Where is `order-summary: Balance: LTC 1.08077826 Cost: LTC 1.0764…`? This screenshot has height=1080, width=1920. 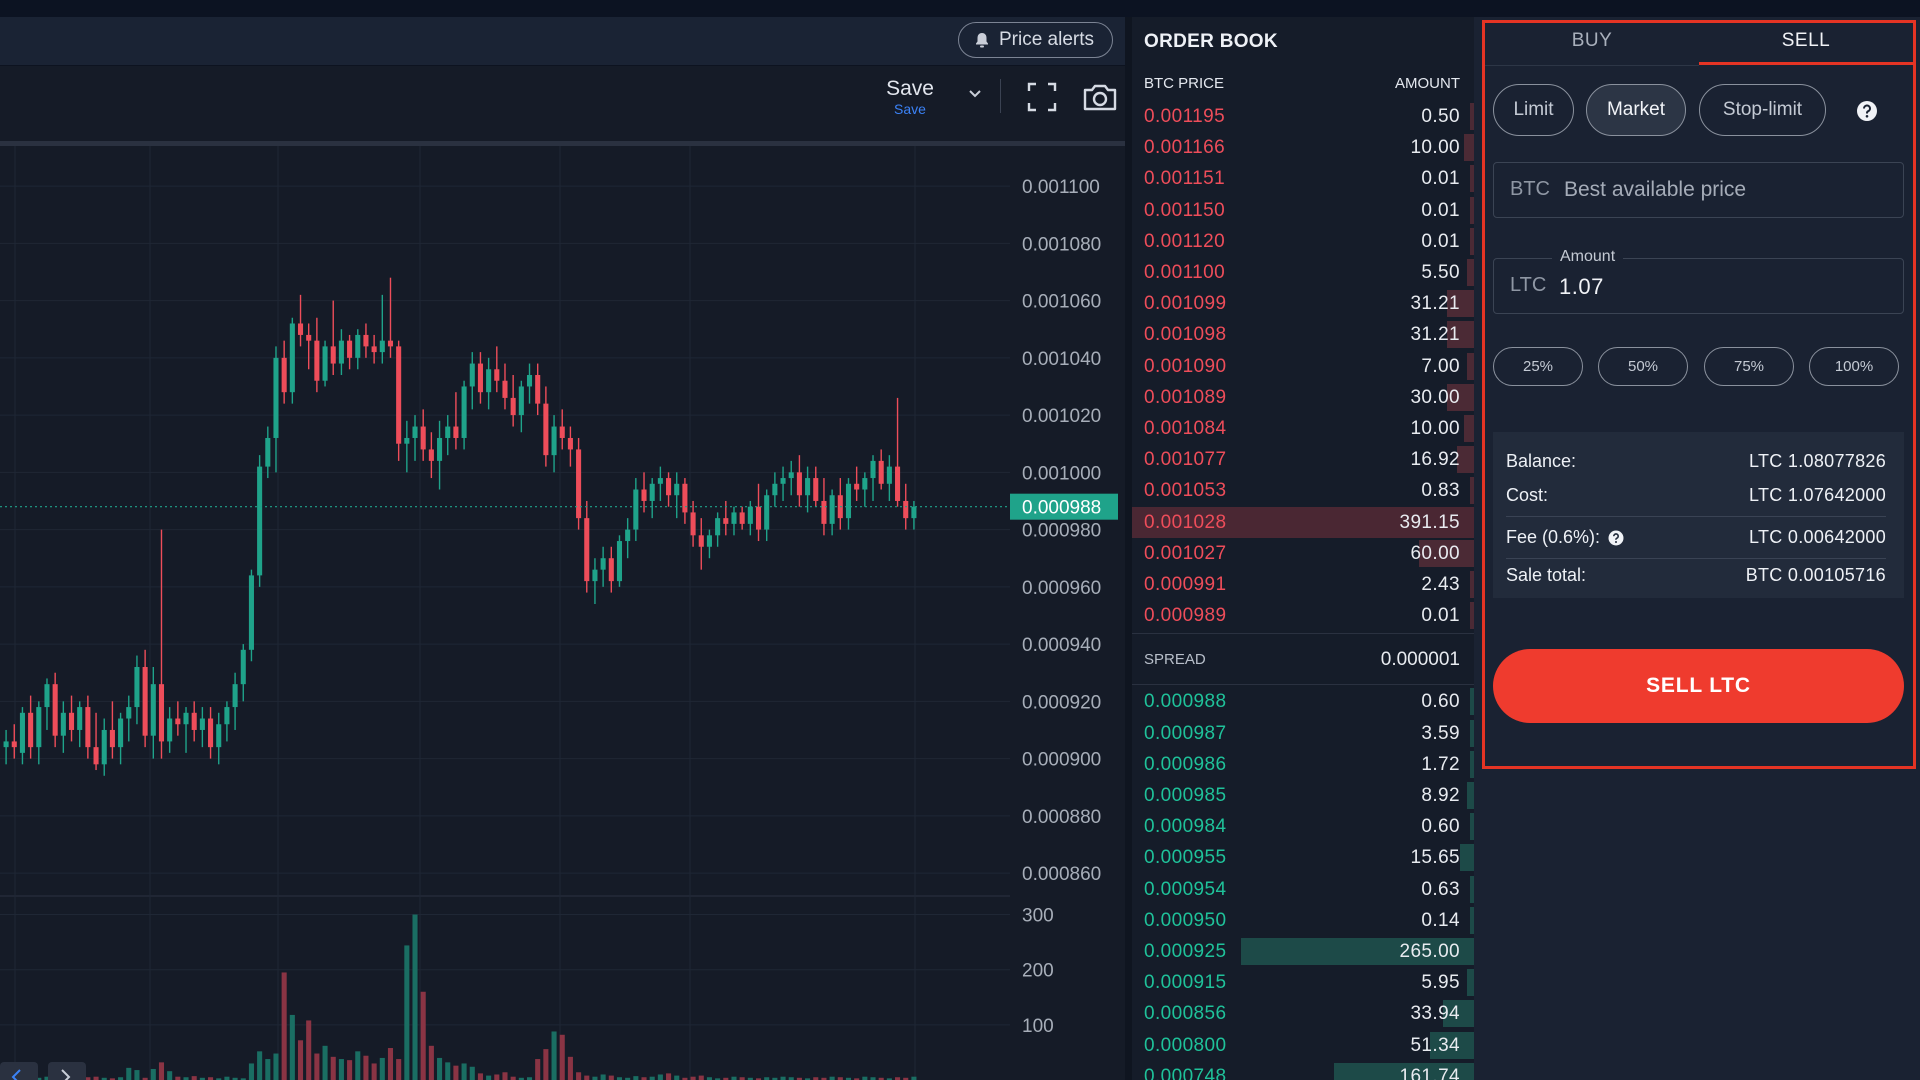
order-summary: Balance: LTC 1.08077826 Cost: LTC 1.0764… is located at coordinates (1698, 515).